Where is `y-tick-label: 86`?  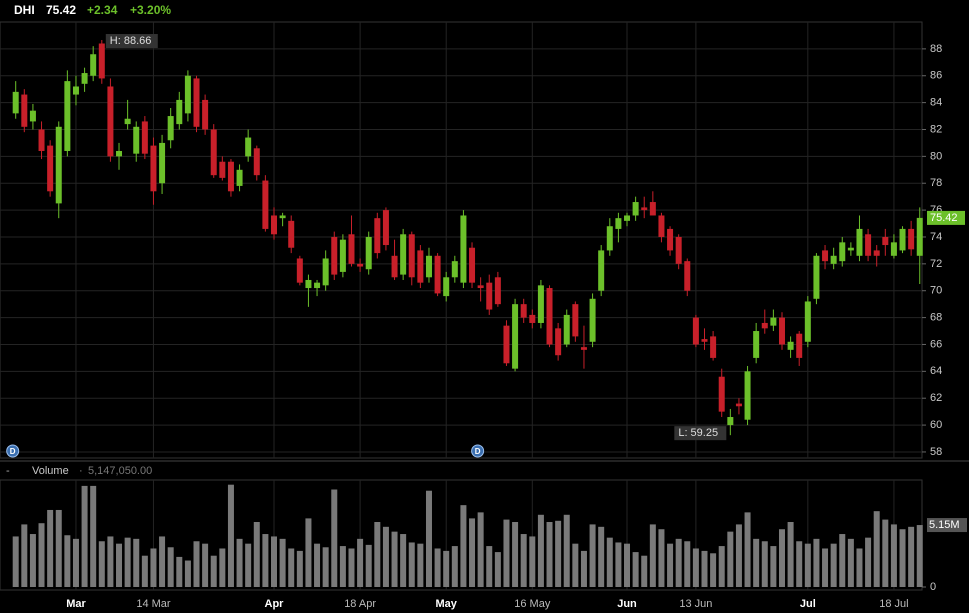 y-tick-label: 86 is located at coordinates (936, 76).